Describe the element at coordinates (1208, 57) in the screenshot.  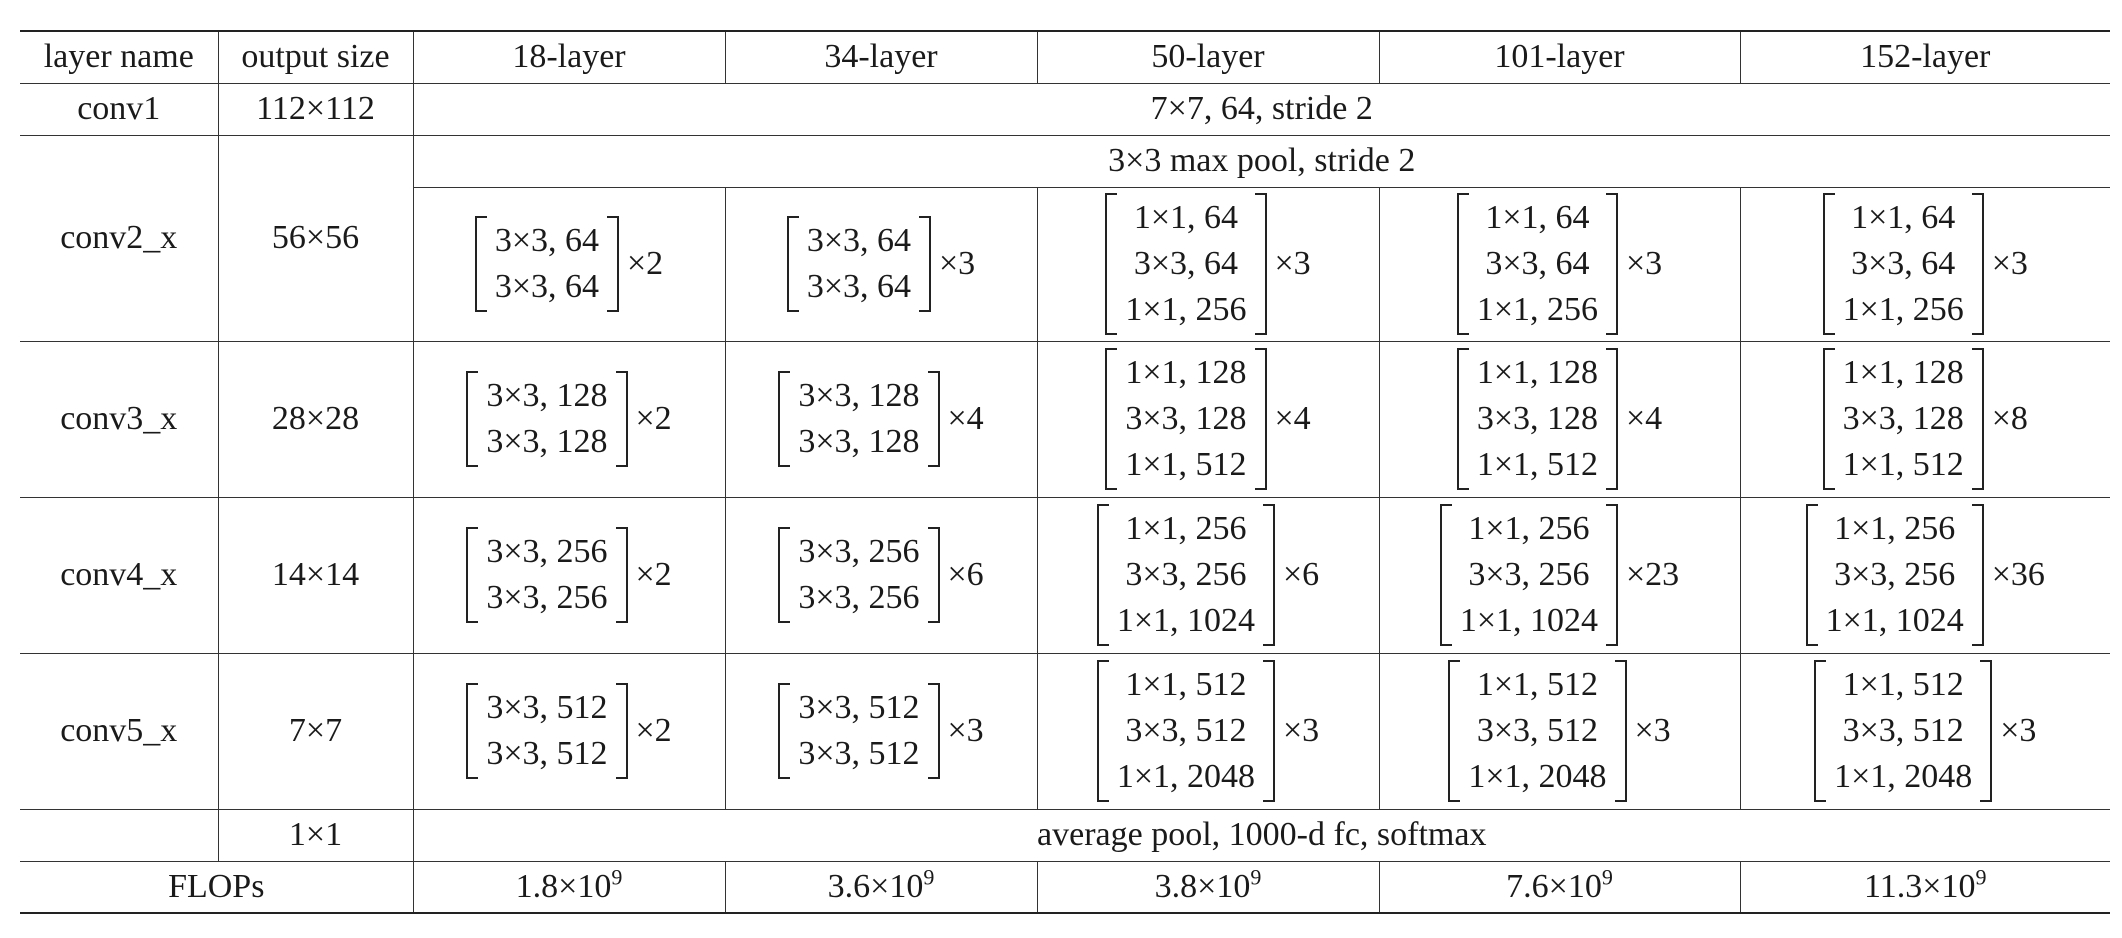
I see `header-cell: 50-layer` at that location.